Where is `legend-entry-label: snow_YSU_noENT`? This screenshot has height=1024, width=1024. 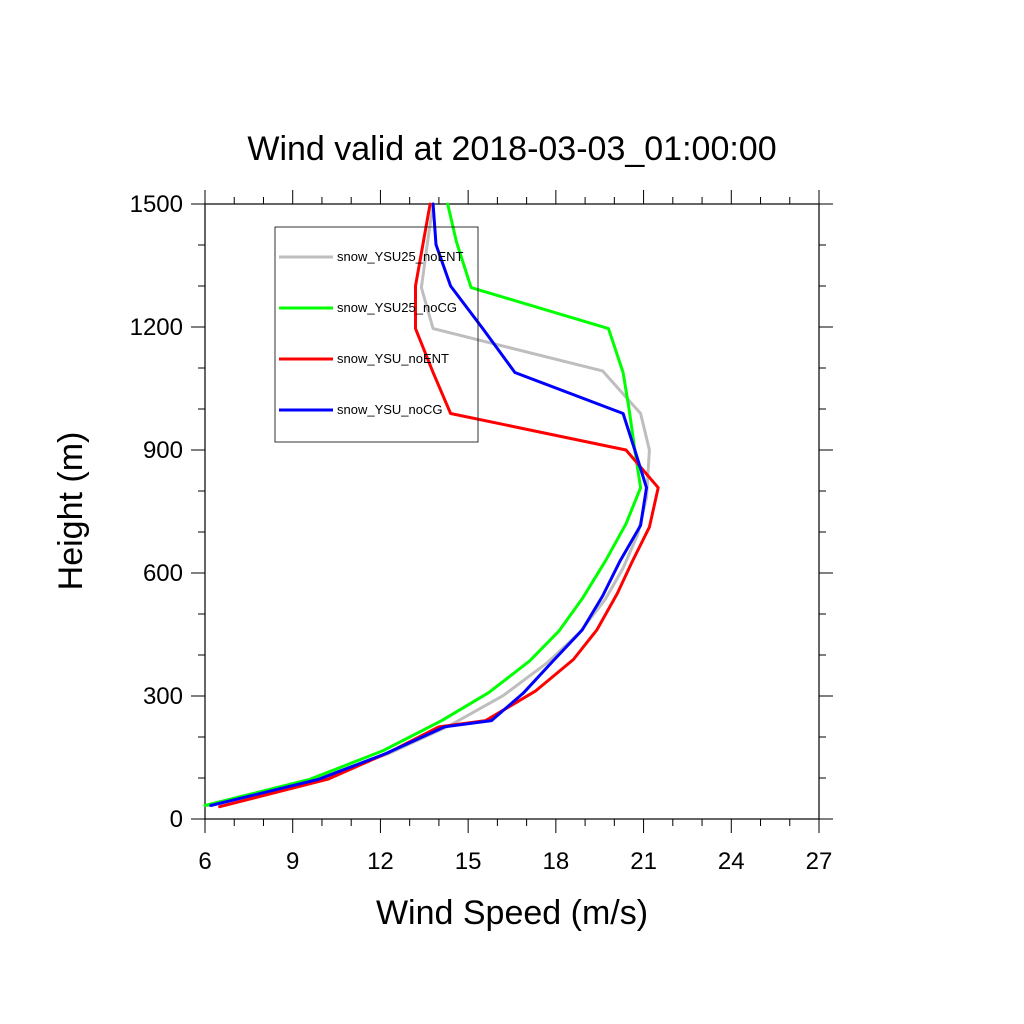 legend-entry-label: snow_YSU_noENT is located at coordinates (393, 358).